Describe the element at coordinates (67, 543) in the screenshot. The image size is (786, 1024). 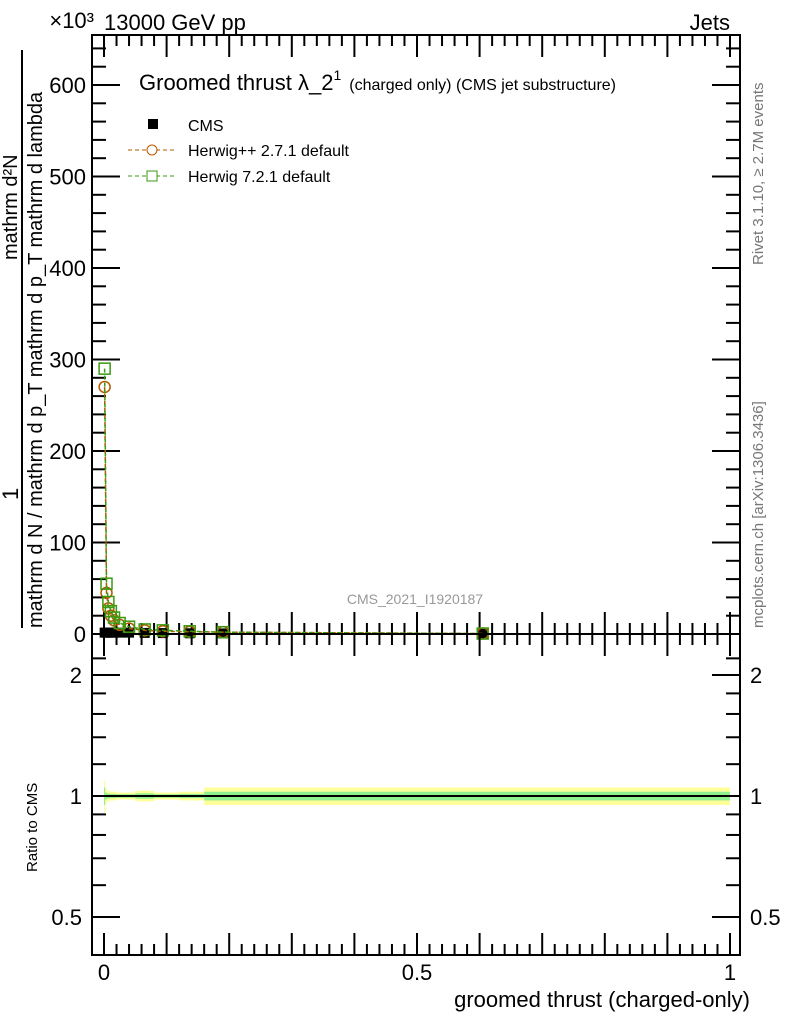
I see `y-tick-label: 100` at that location.